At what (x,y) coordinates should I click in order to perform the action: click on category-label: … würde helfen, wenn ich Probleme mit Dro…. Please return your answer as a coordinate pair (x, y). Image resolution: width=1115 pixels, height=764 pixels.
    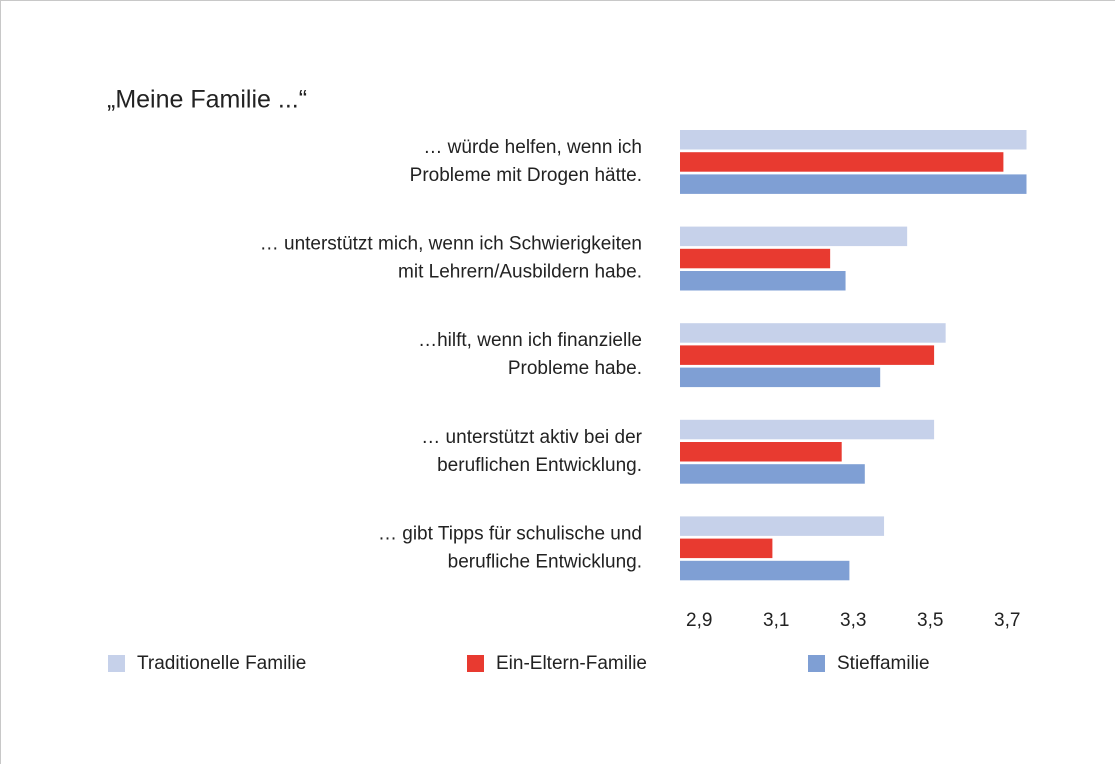
    Looking at the image, I should click on (526, 161).